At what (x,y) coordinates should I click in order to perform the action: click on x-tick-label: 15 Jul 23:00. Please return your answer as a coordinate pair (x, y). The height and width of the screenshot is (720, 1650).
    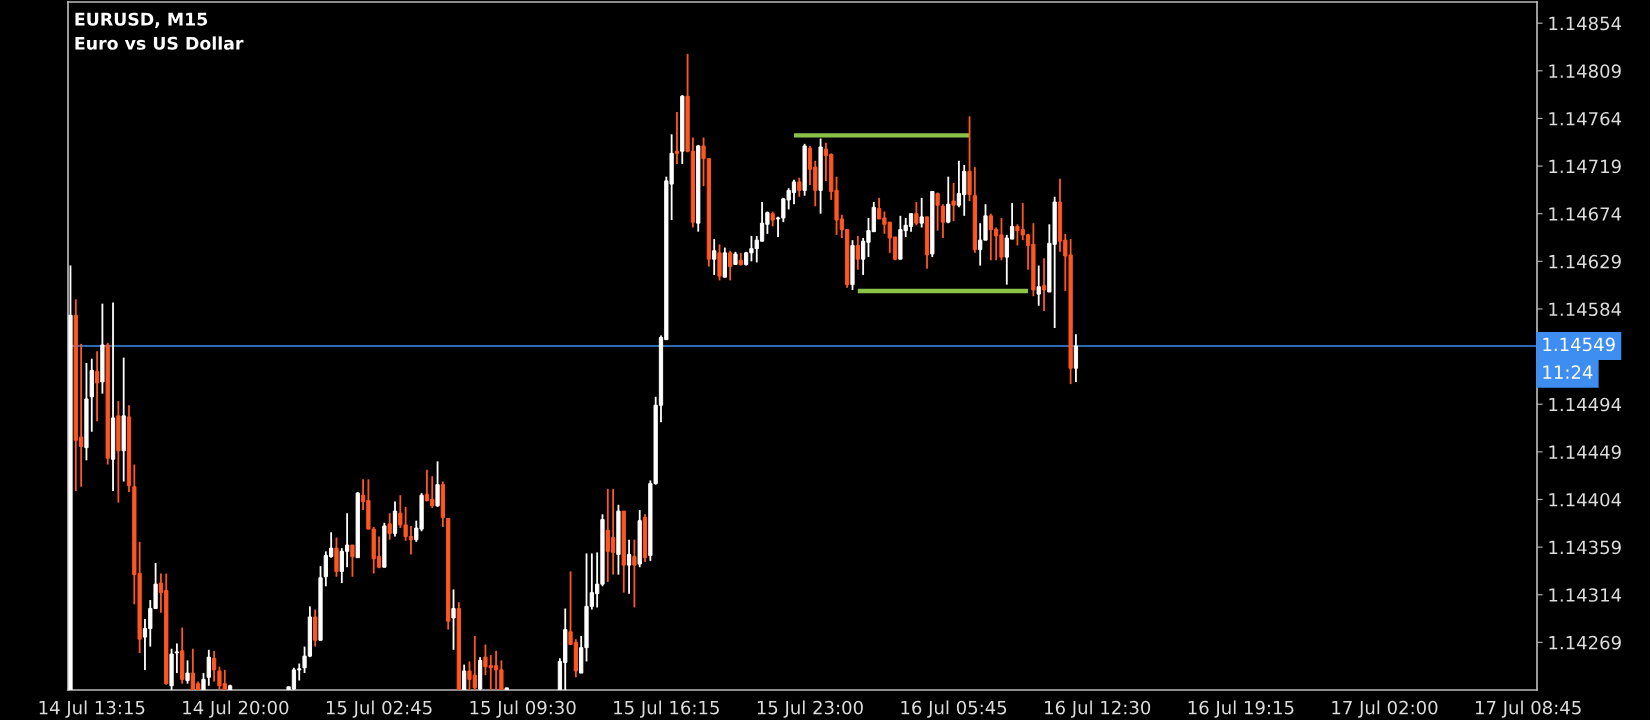
    Looking at the image, I should click on (810, 709).